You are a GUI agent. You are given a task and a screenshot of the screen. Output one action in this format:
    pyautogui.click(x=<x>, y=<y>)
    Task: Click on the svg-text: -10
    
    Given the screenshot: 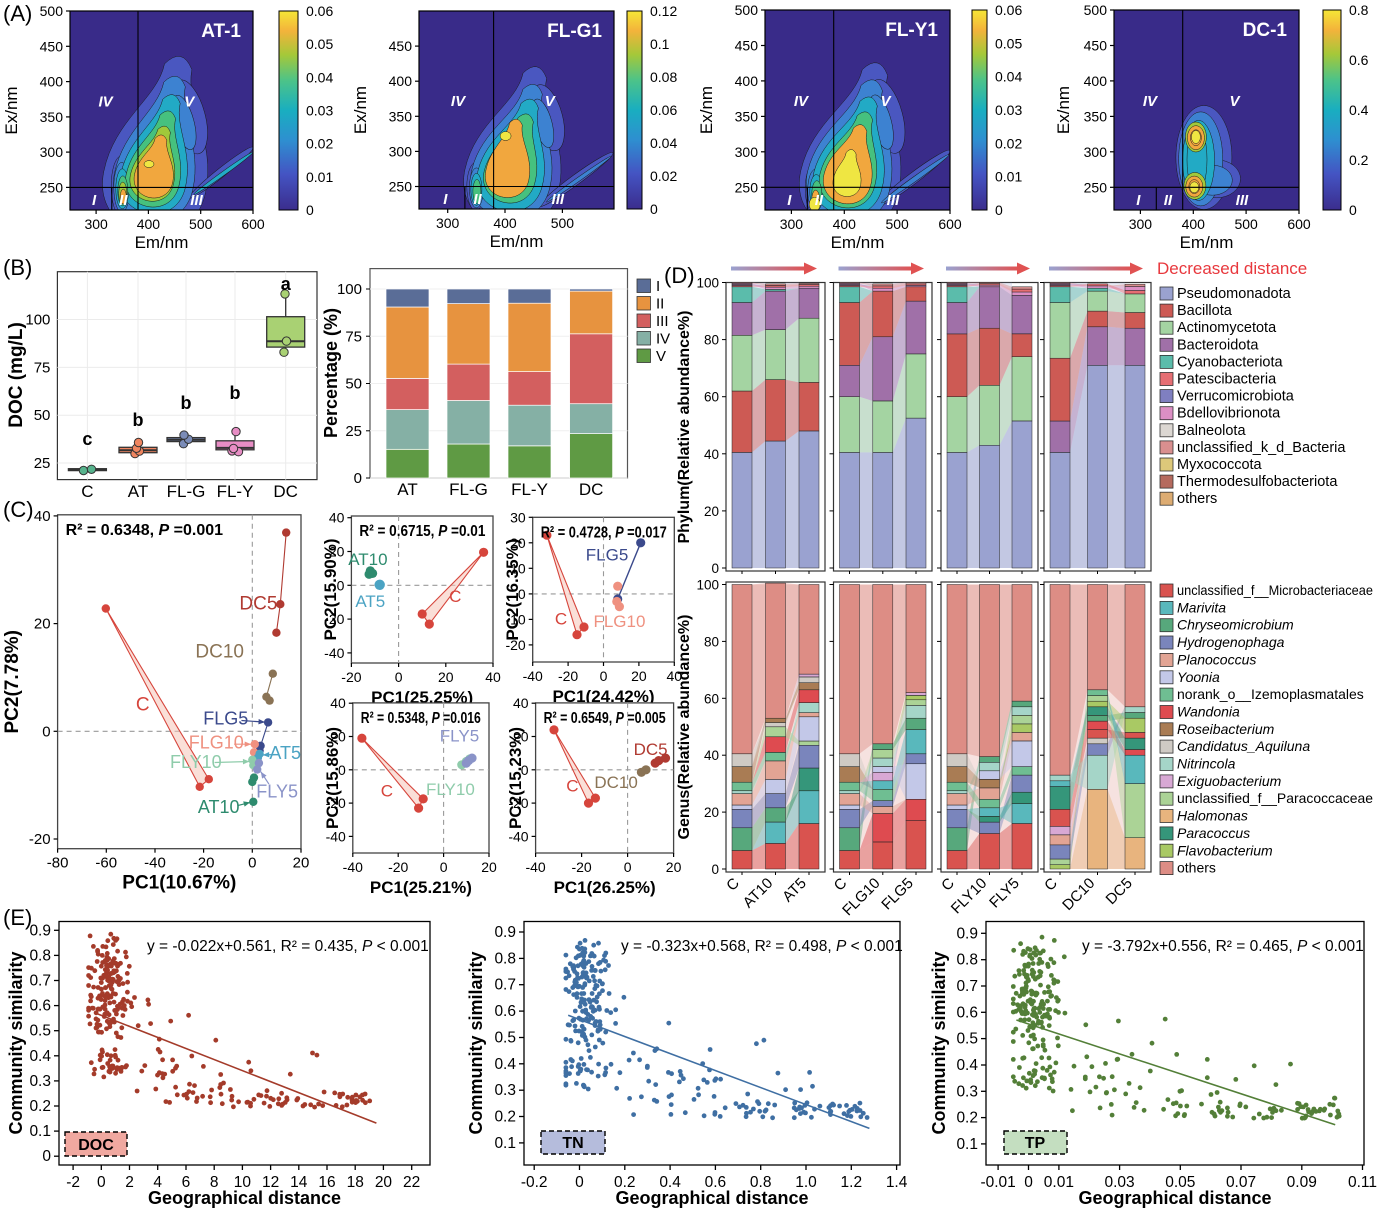 What is the action you would take?
    pyautogui.click(x=515, y=619)
    